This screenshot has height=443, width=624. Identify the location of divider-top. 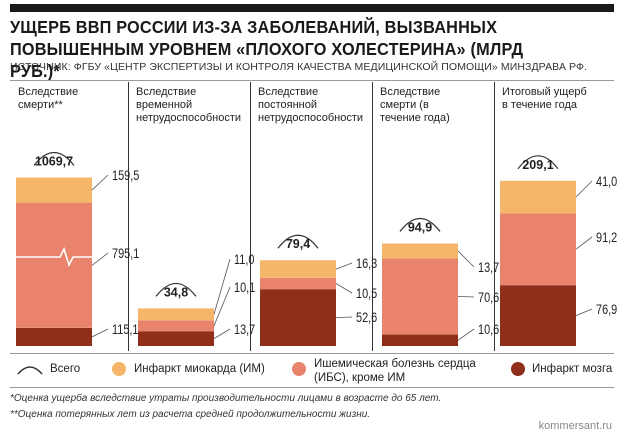
(312, 80).